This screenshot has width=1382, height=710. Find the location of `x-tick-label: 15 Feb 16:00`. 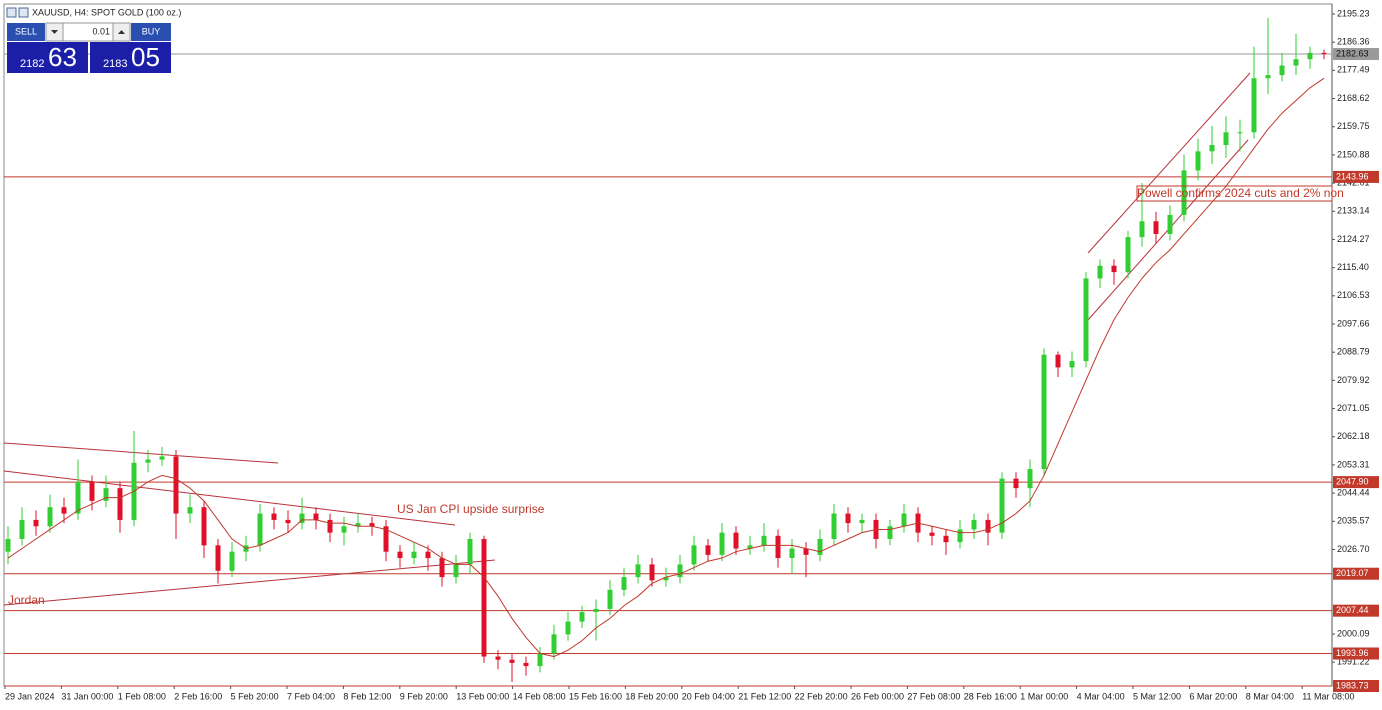

x-tick-label: 15 Feb 16:00 is located at coordinates (595, 696).